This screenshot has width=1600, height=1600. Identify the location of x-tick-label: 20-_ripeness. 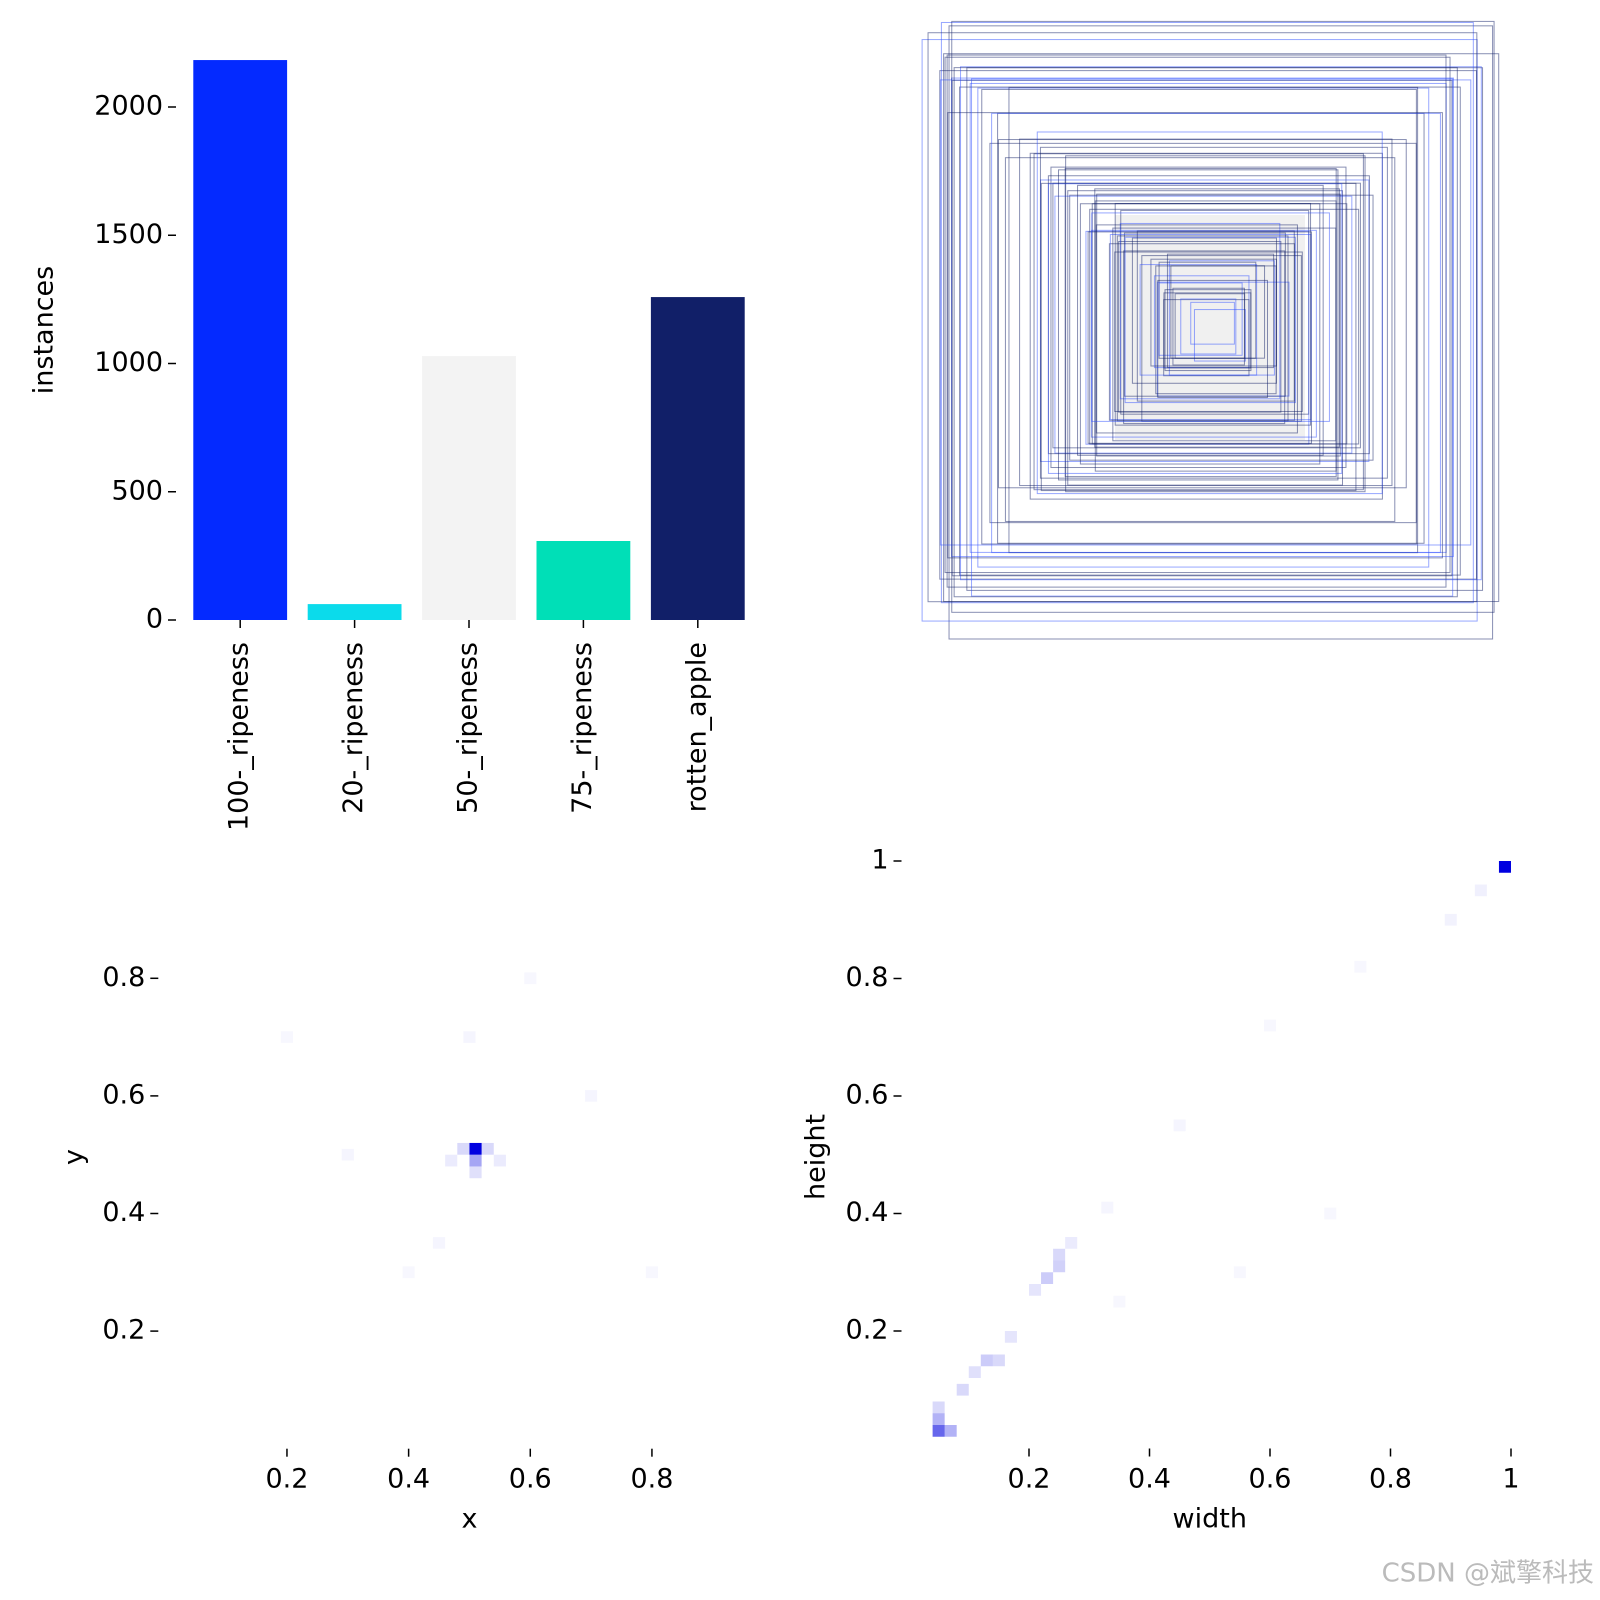
(353, 728).